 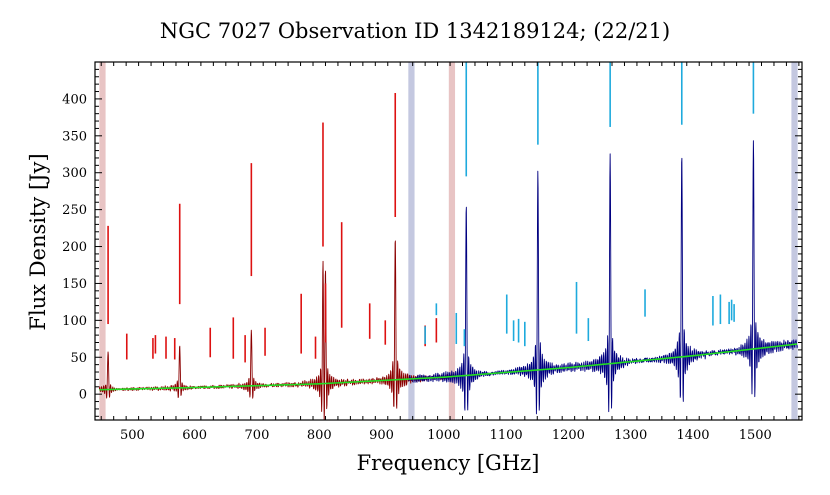 What do you see at coordinates (74, 210) in the screenshot?
I see `y-tick-label: 250` at bounding box center [74, 210].